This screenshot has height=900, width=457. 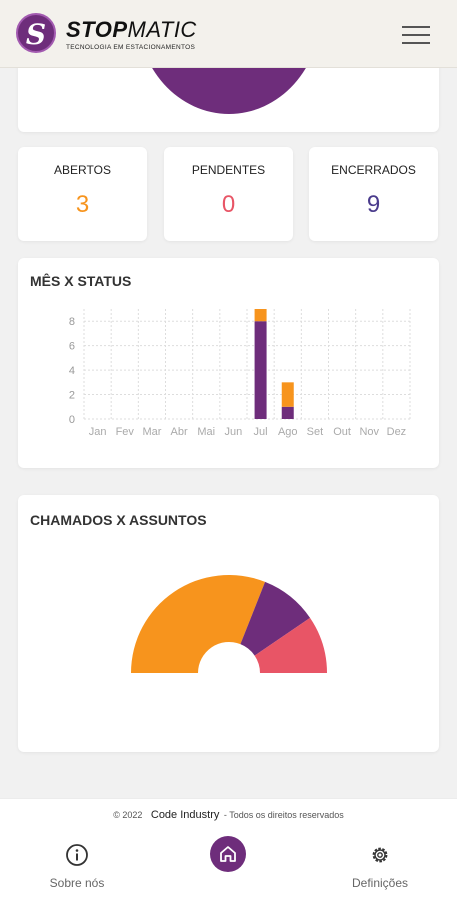 What do you see at coordinates (131, 47) in the screenshot?
I see `brand-tagline: TECNOLOGIA EM ESTACIONAMENTOS` at bounding box center [131, 47].